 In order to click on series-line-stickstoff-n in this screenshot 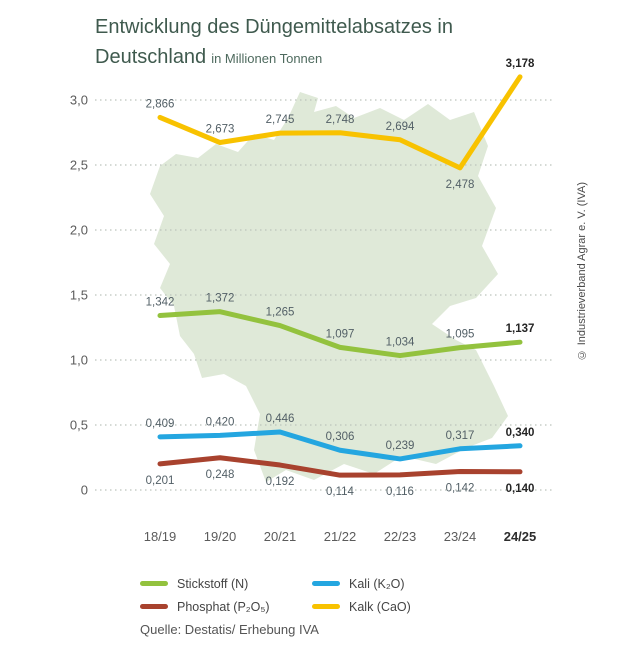, I will do `click(340, 334)`.